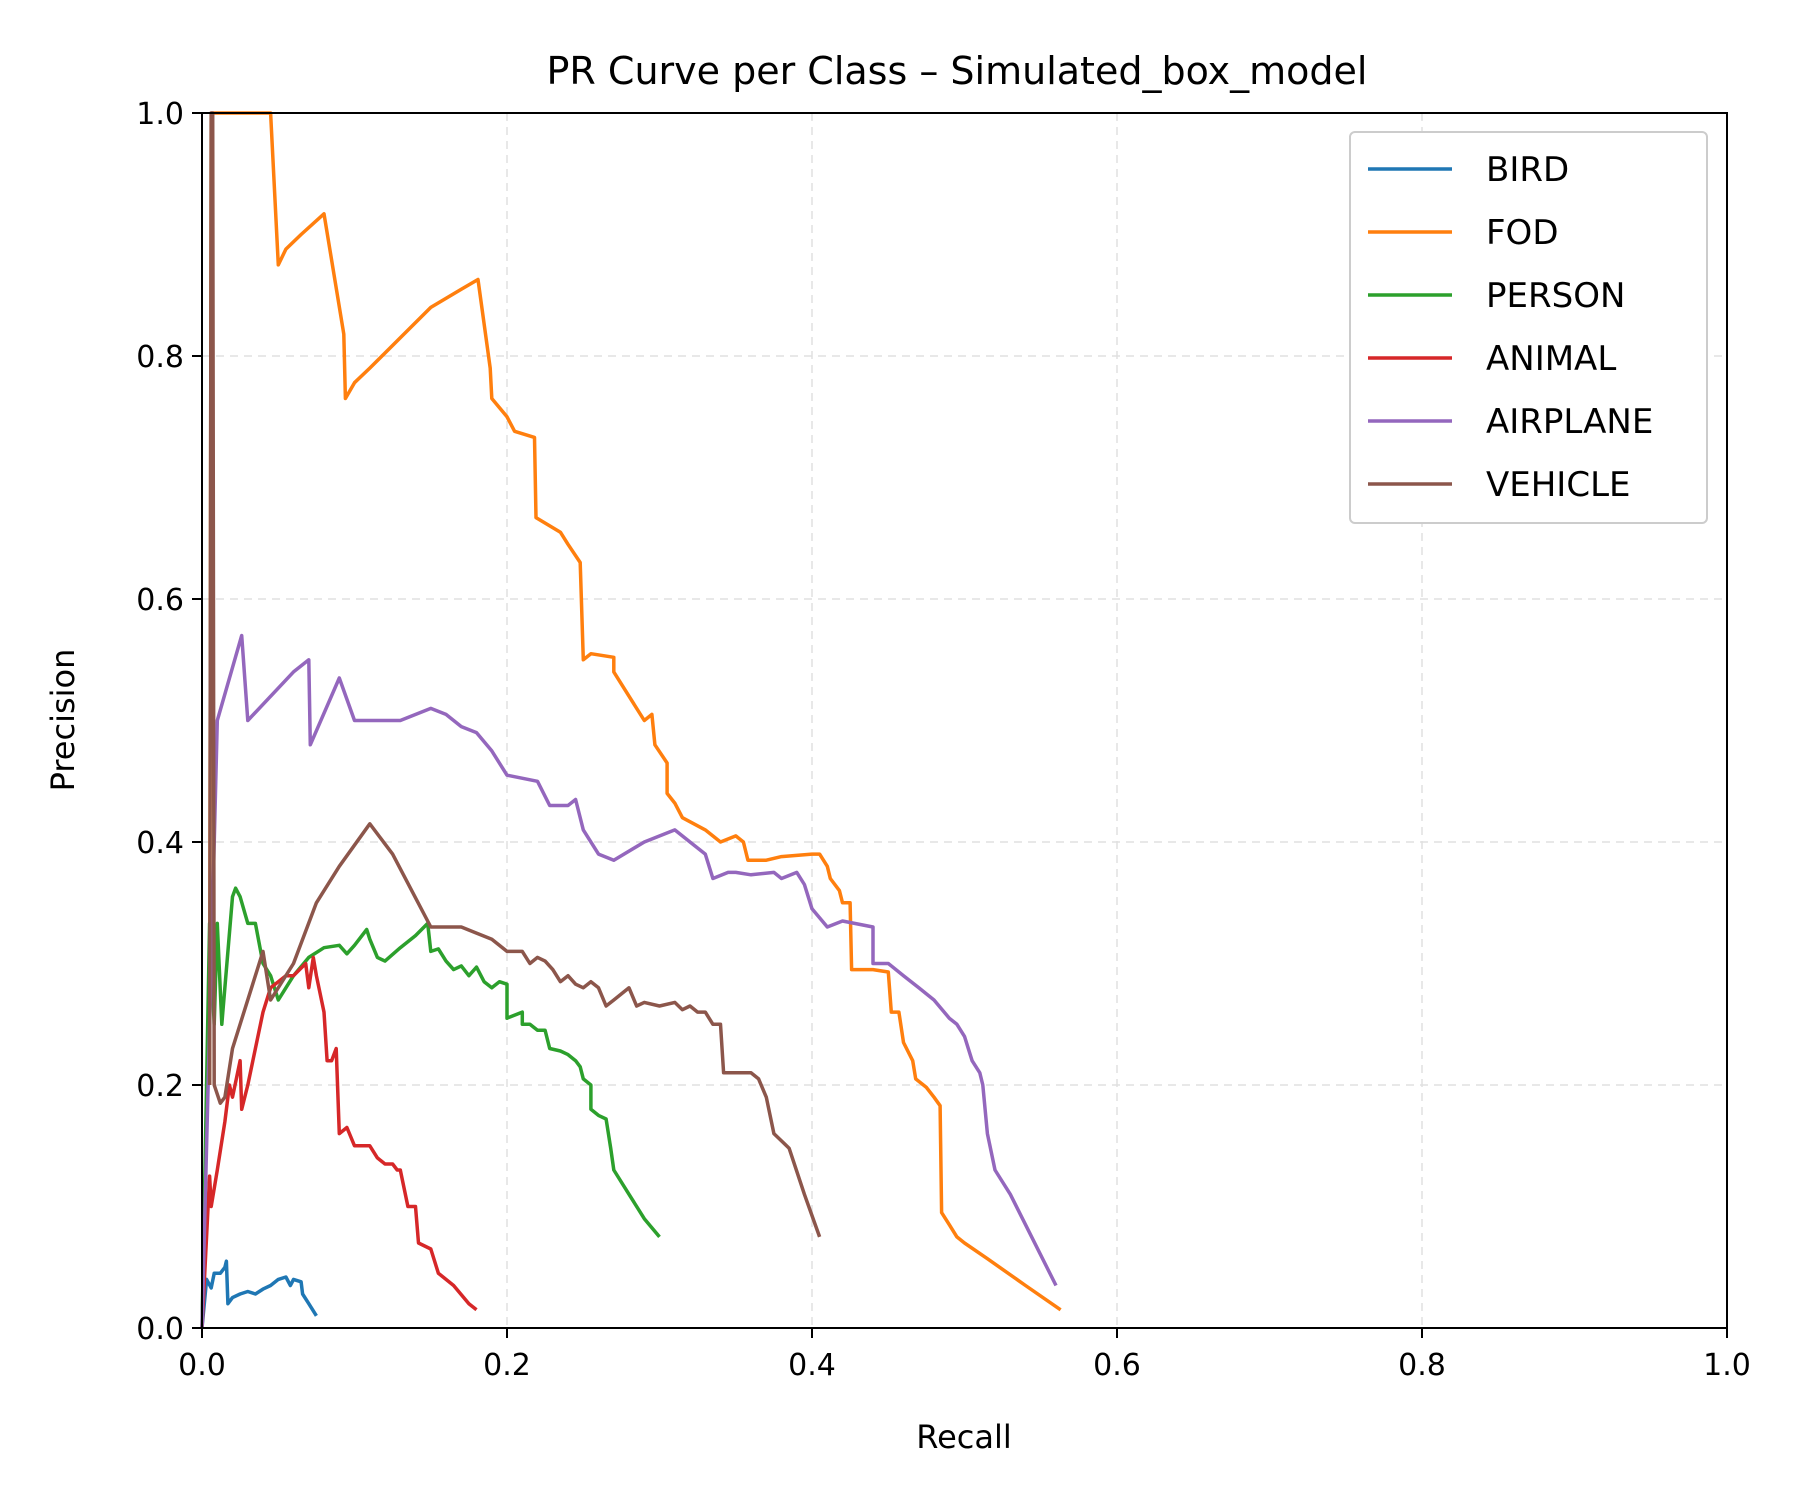 The width and height of the screenshot is (1800, 1500). Describe the element at coordinates (1569, 422) in the screenshot. I see `legend-label-airplane: AIRPLANE` at that location.